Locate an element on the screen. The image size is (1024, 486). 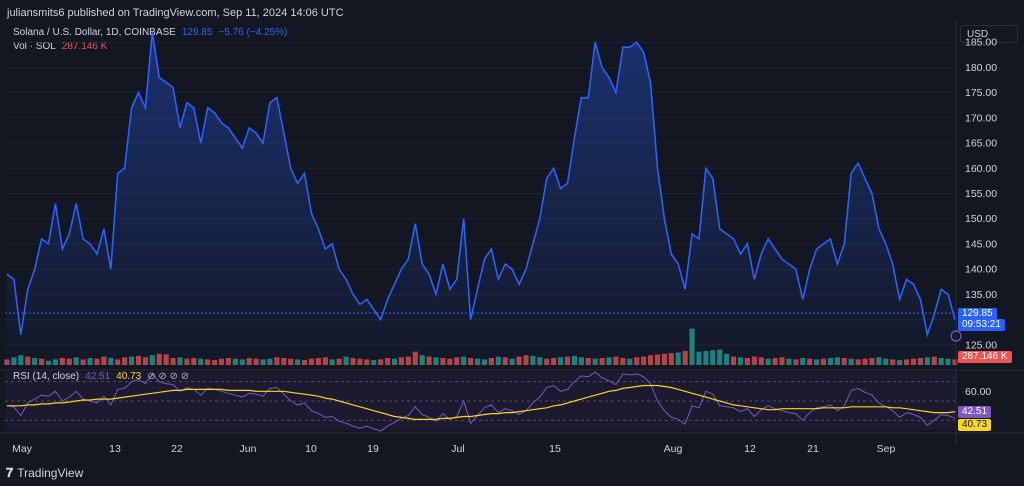
currency-button: USD is located at coordinates (989, 34).